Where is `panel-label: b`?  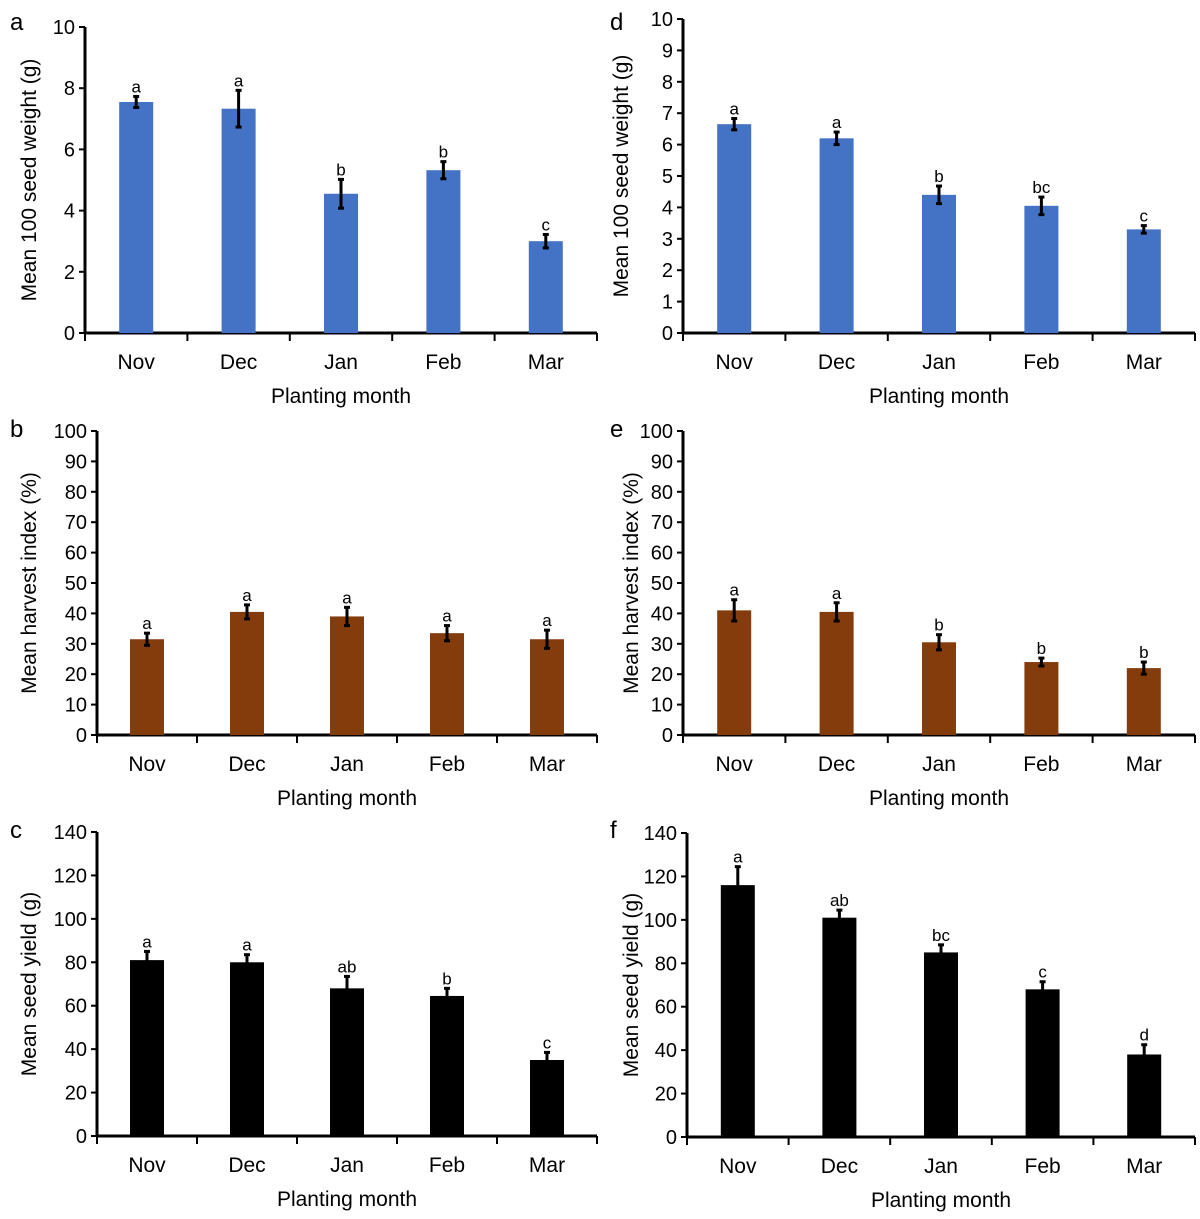
panel-label: b is located at coordinates (16, 429).